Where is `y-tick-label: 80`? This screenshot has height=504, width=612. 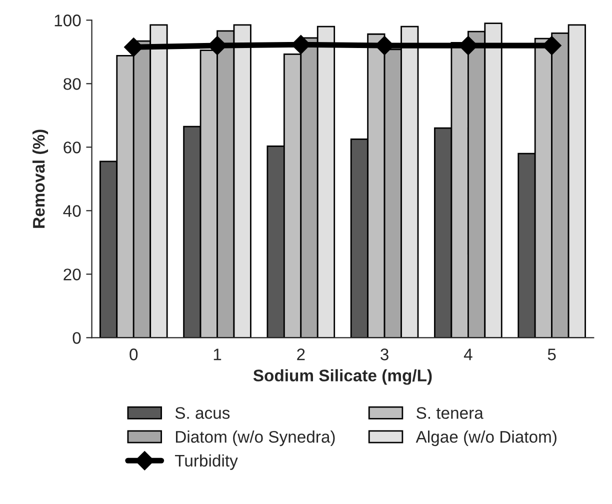 y-tick-label: 80 is located at coordinates (72, 84).